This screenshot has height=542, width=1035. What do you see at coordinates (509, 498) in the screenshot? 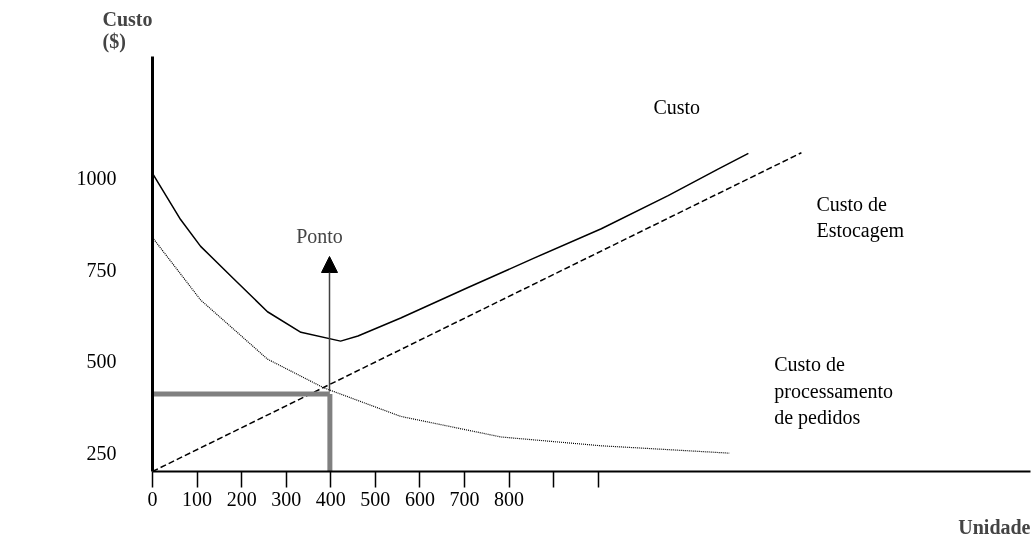
I see `x-tick-label: 800` at bounding box center [509, 498].